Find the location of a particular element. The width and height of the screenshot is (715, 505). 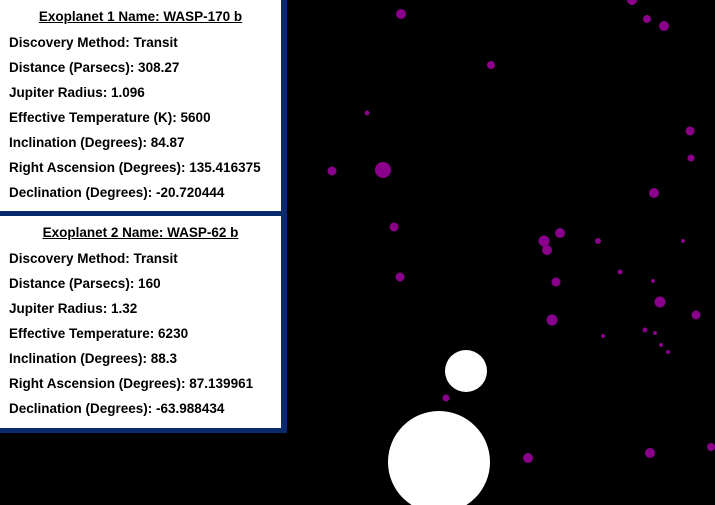

exoplanet-1-distance: Distance (Parsecs): 308.27 is located at coordinates (94, 67).